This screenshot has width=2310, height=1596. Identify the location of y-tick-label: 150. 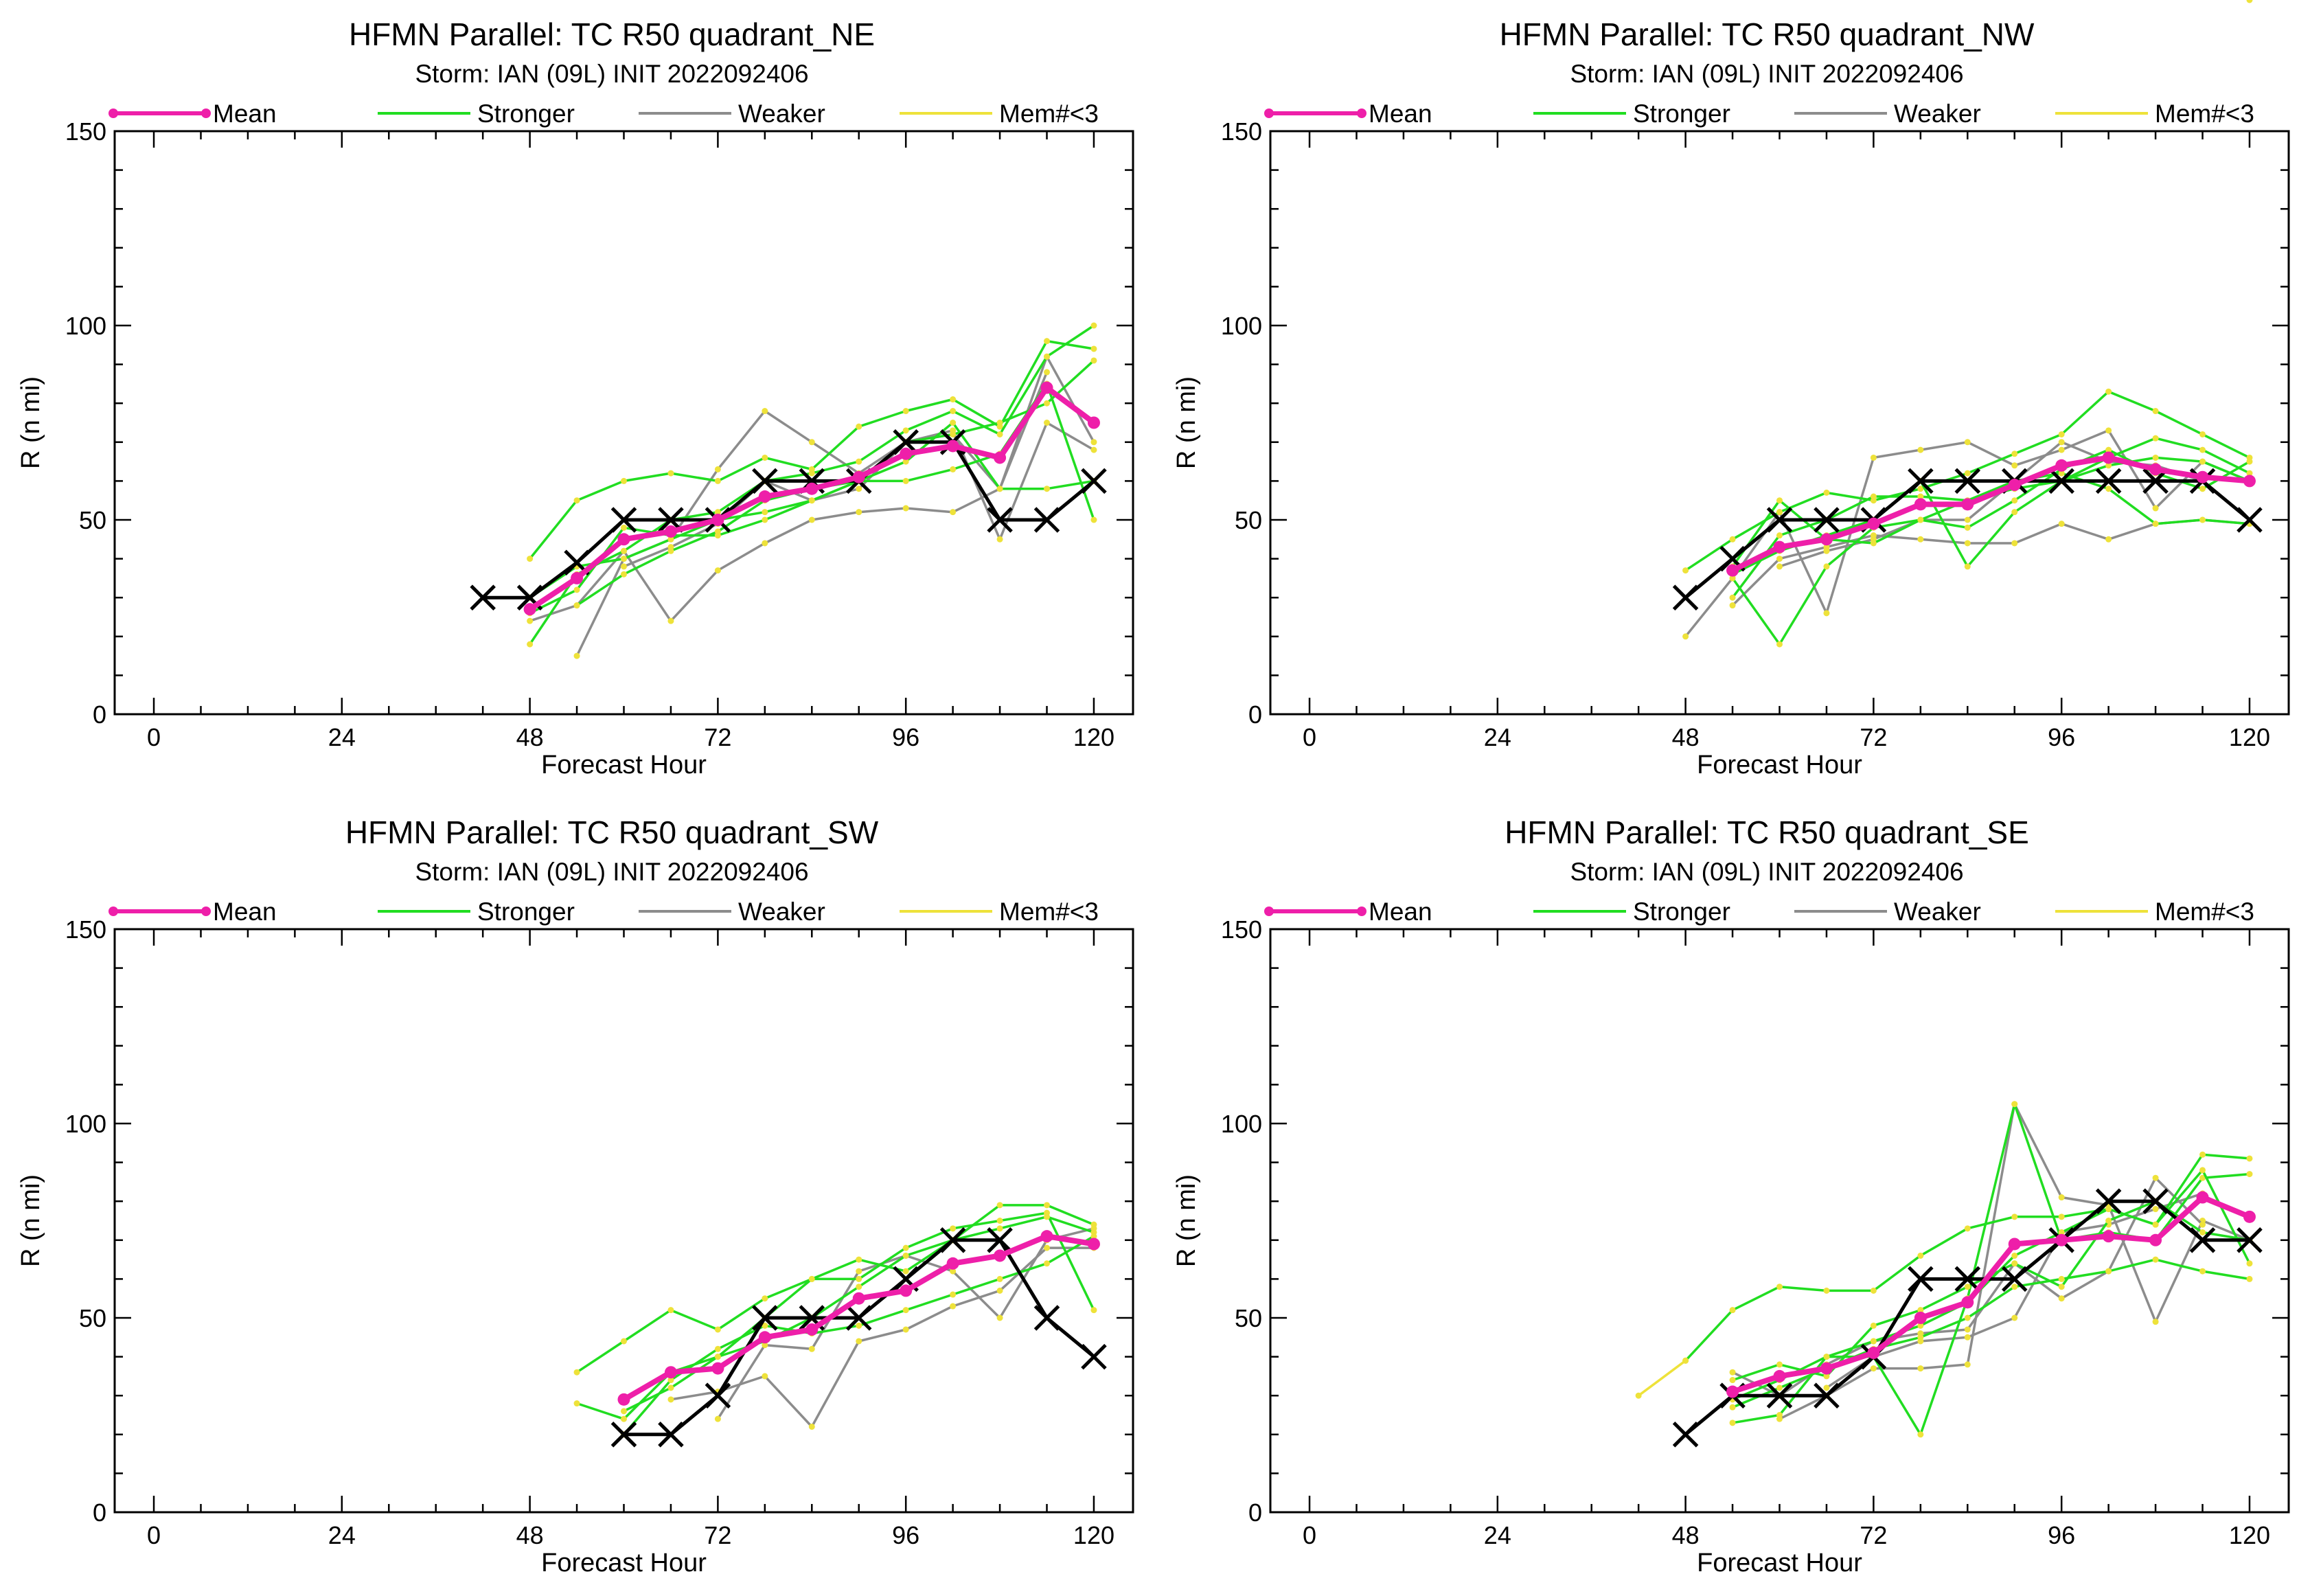
(1241, 929).